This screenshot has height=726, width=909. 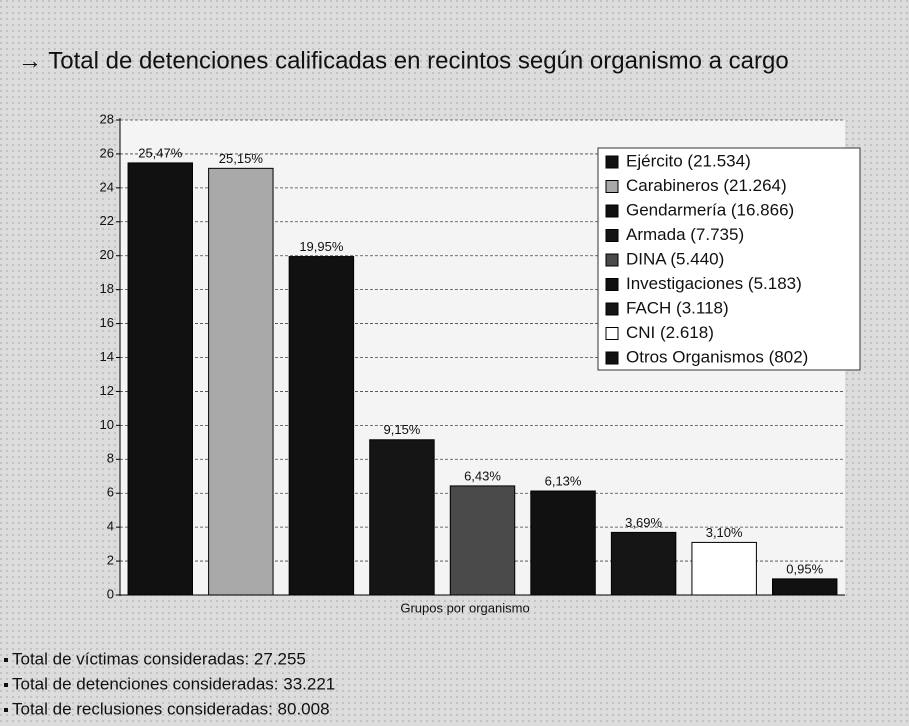 What do you see at coordinates (464, 607) in the screenshot?
I see `x-axis-label: Grupos por organismo` at bounding box center [464, 607].